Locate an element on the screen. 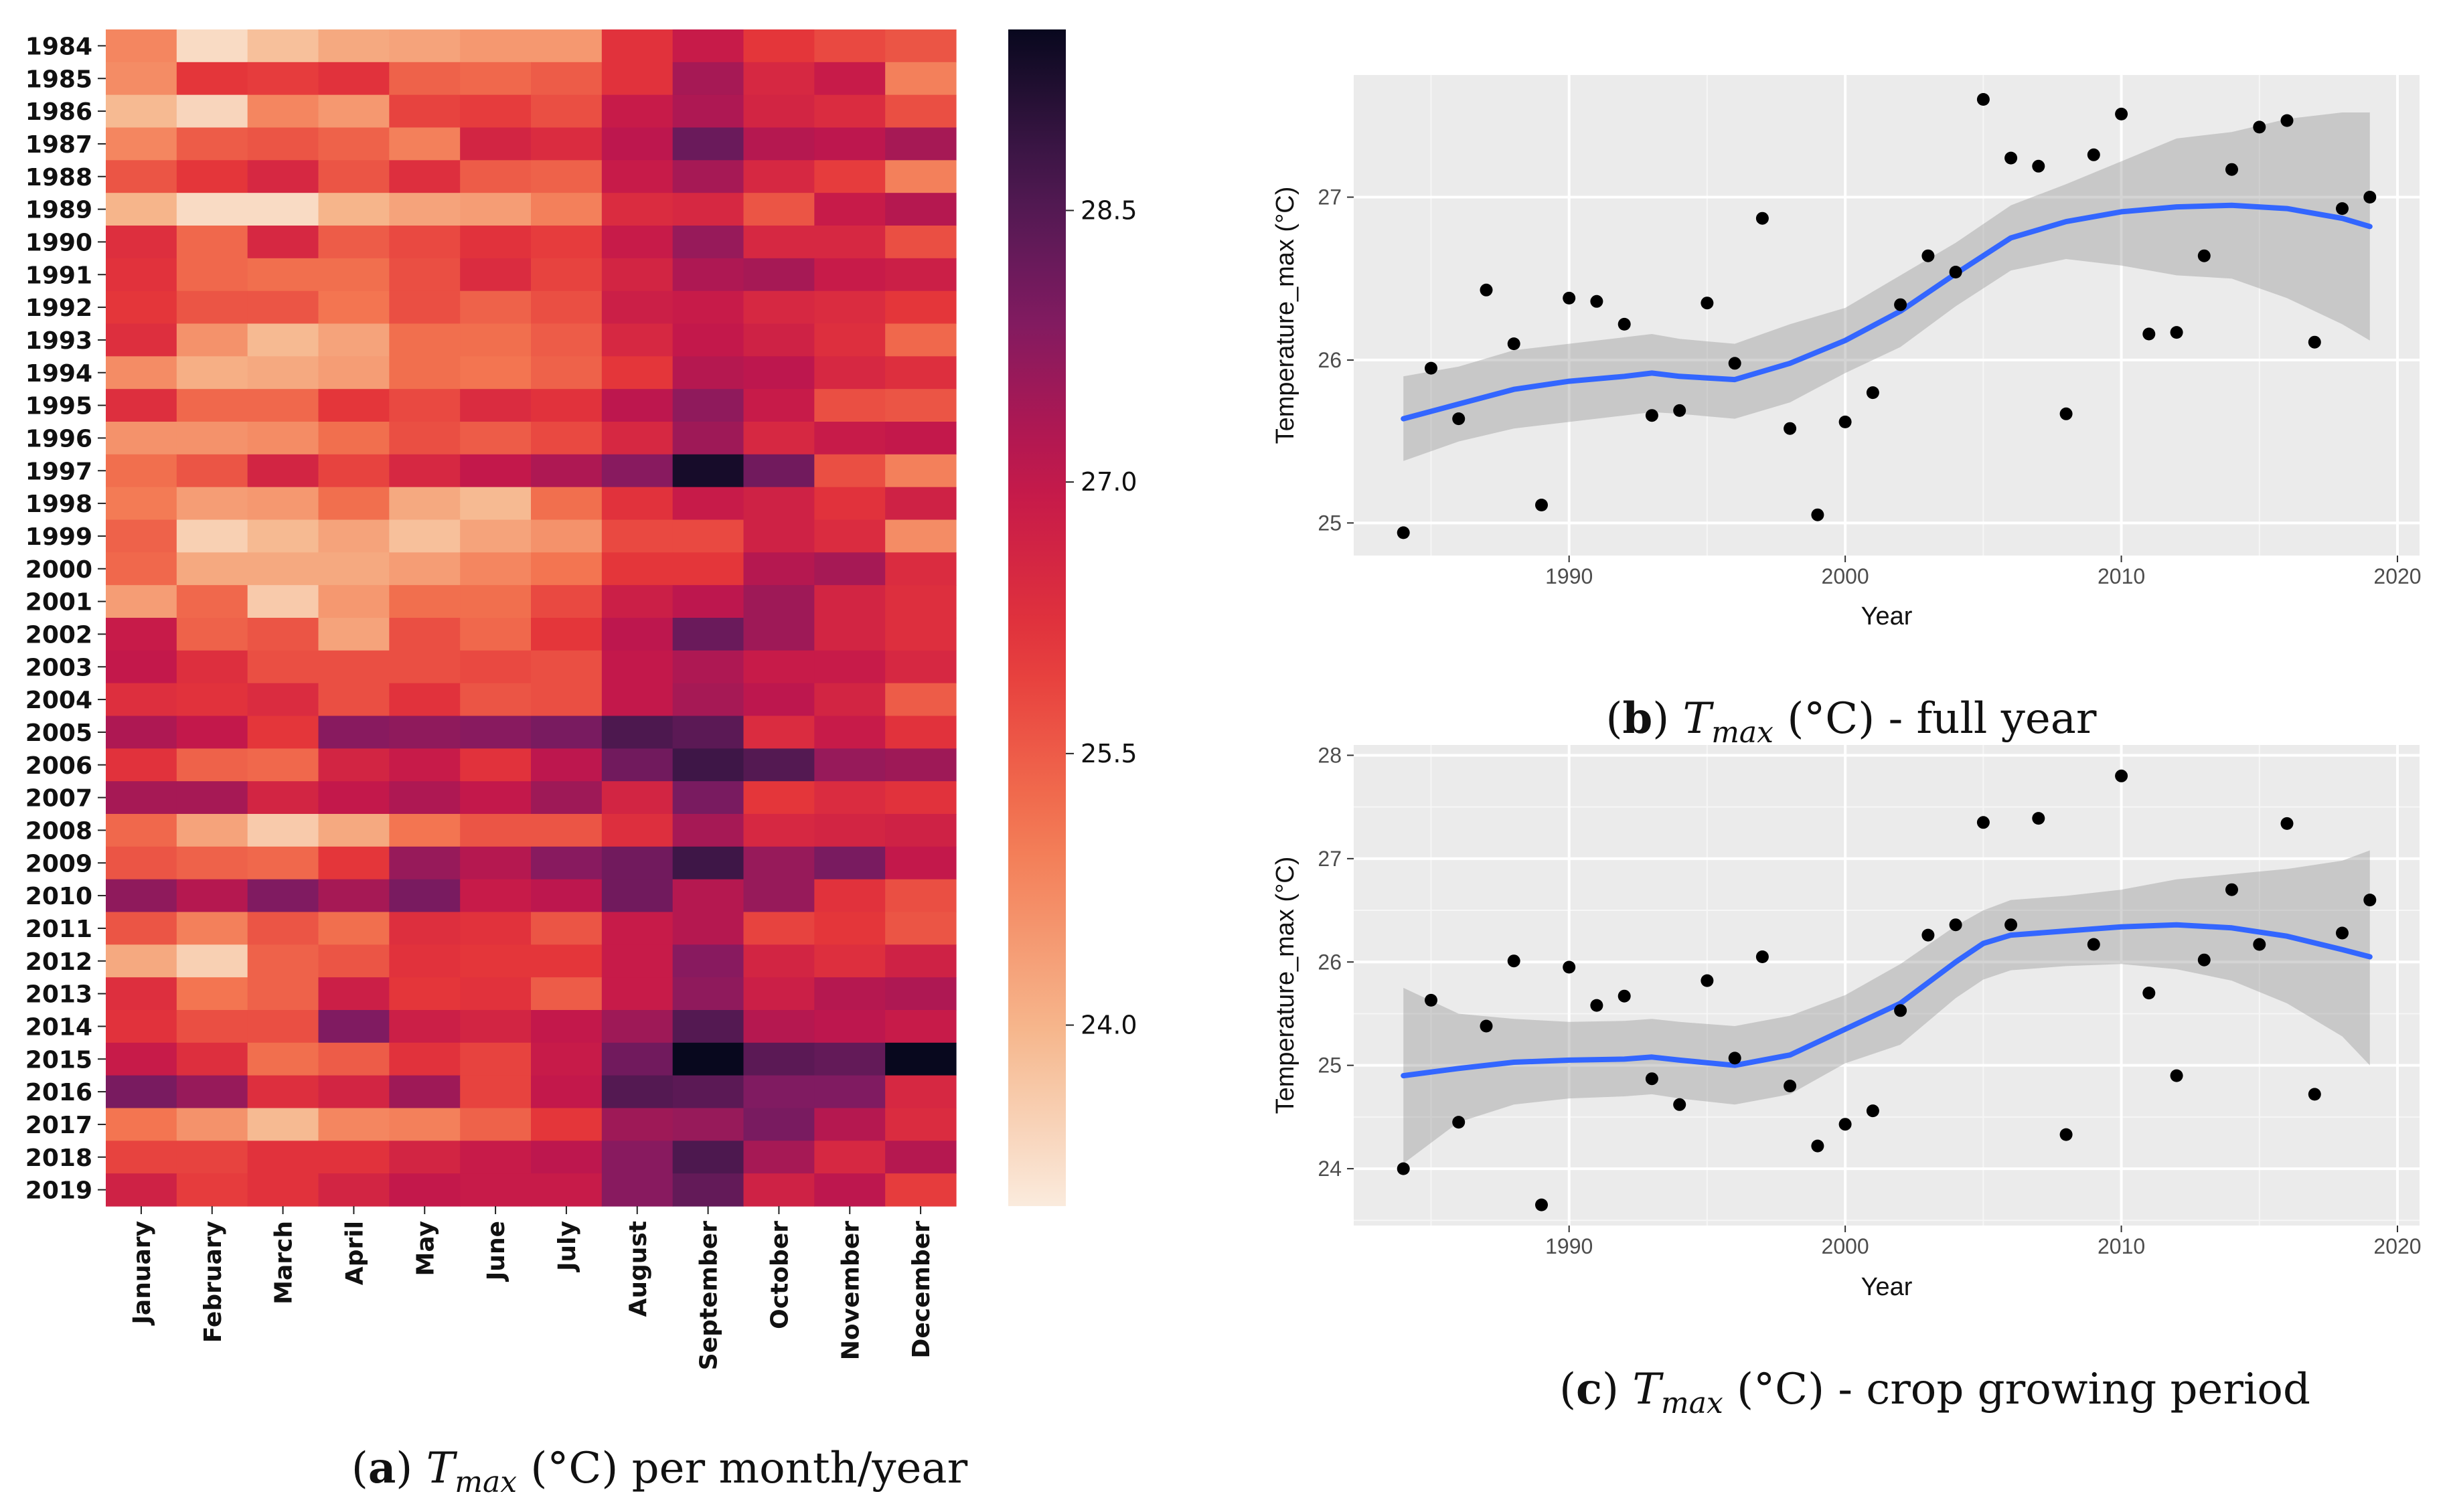  row-label: 2012 is located at coordinates (58, 962).